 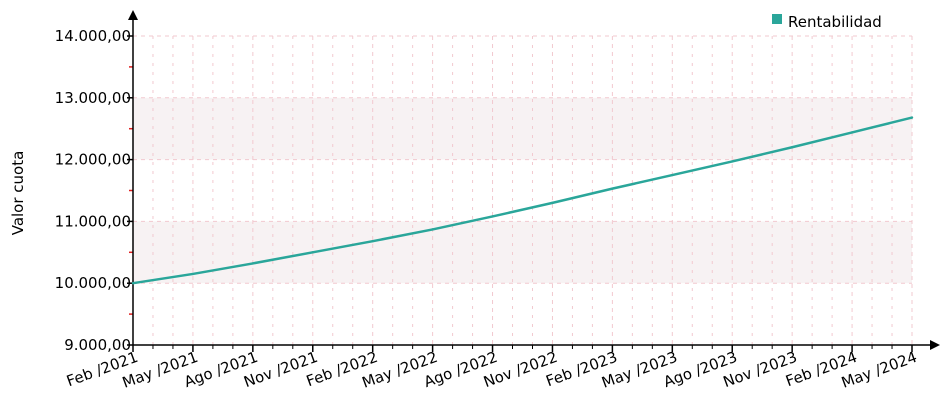 What do you see at coordinates (93, 160) in the screenshot?
I see `y-tick-label: 12.000,00` at bounding box center [93, 160].